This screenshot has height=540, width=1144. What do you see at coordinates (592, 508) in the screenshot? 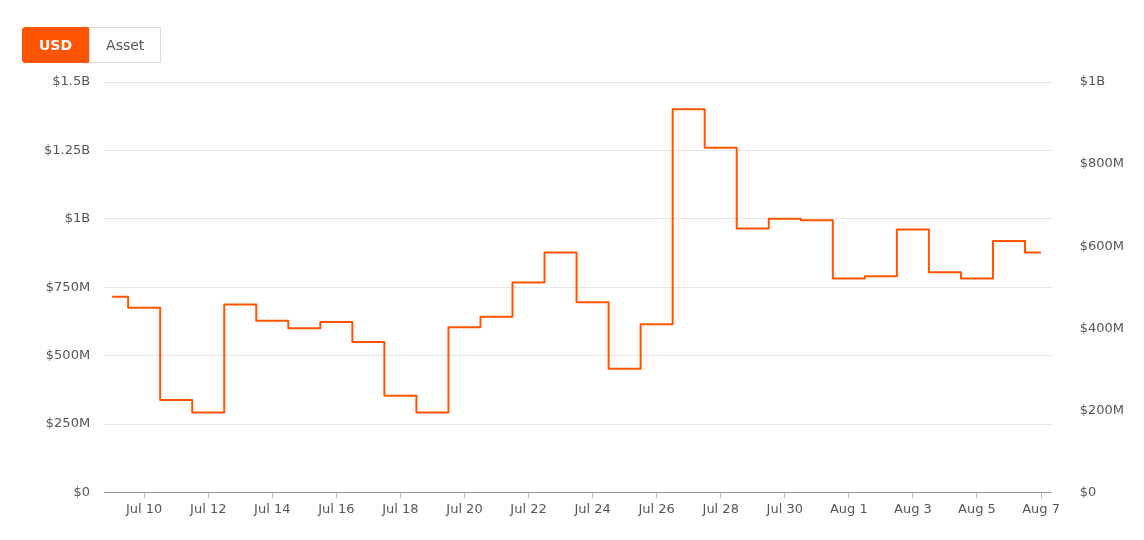
I see `x-tick-label: Jul 24` at bounding box center [592, 508].